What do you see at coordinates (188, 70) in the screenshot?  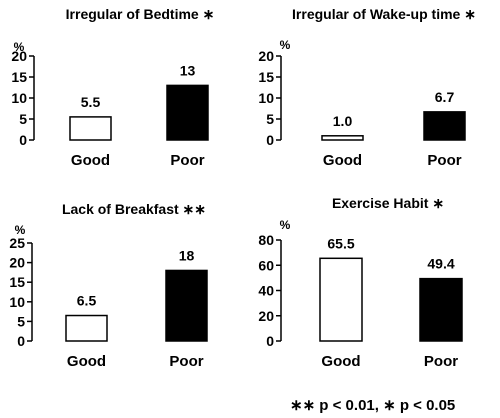 I see `bar-value-label: 13` at bounding box center [188, 70].